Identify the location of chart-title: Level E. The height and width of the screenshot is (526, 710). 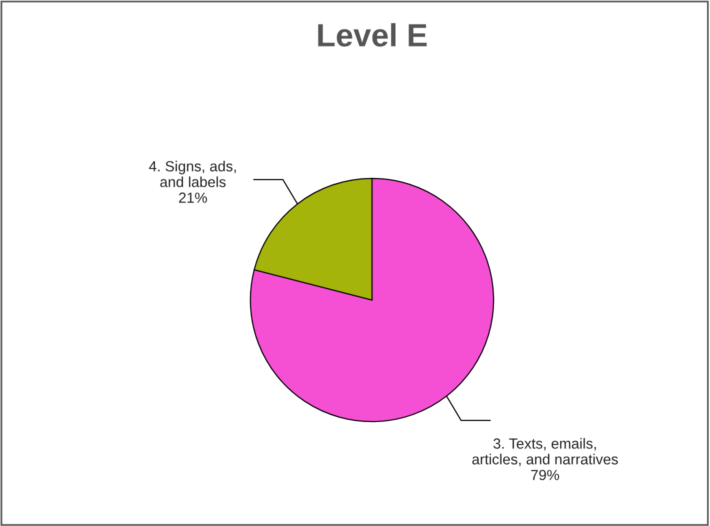
(372, 35).